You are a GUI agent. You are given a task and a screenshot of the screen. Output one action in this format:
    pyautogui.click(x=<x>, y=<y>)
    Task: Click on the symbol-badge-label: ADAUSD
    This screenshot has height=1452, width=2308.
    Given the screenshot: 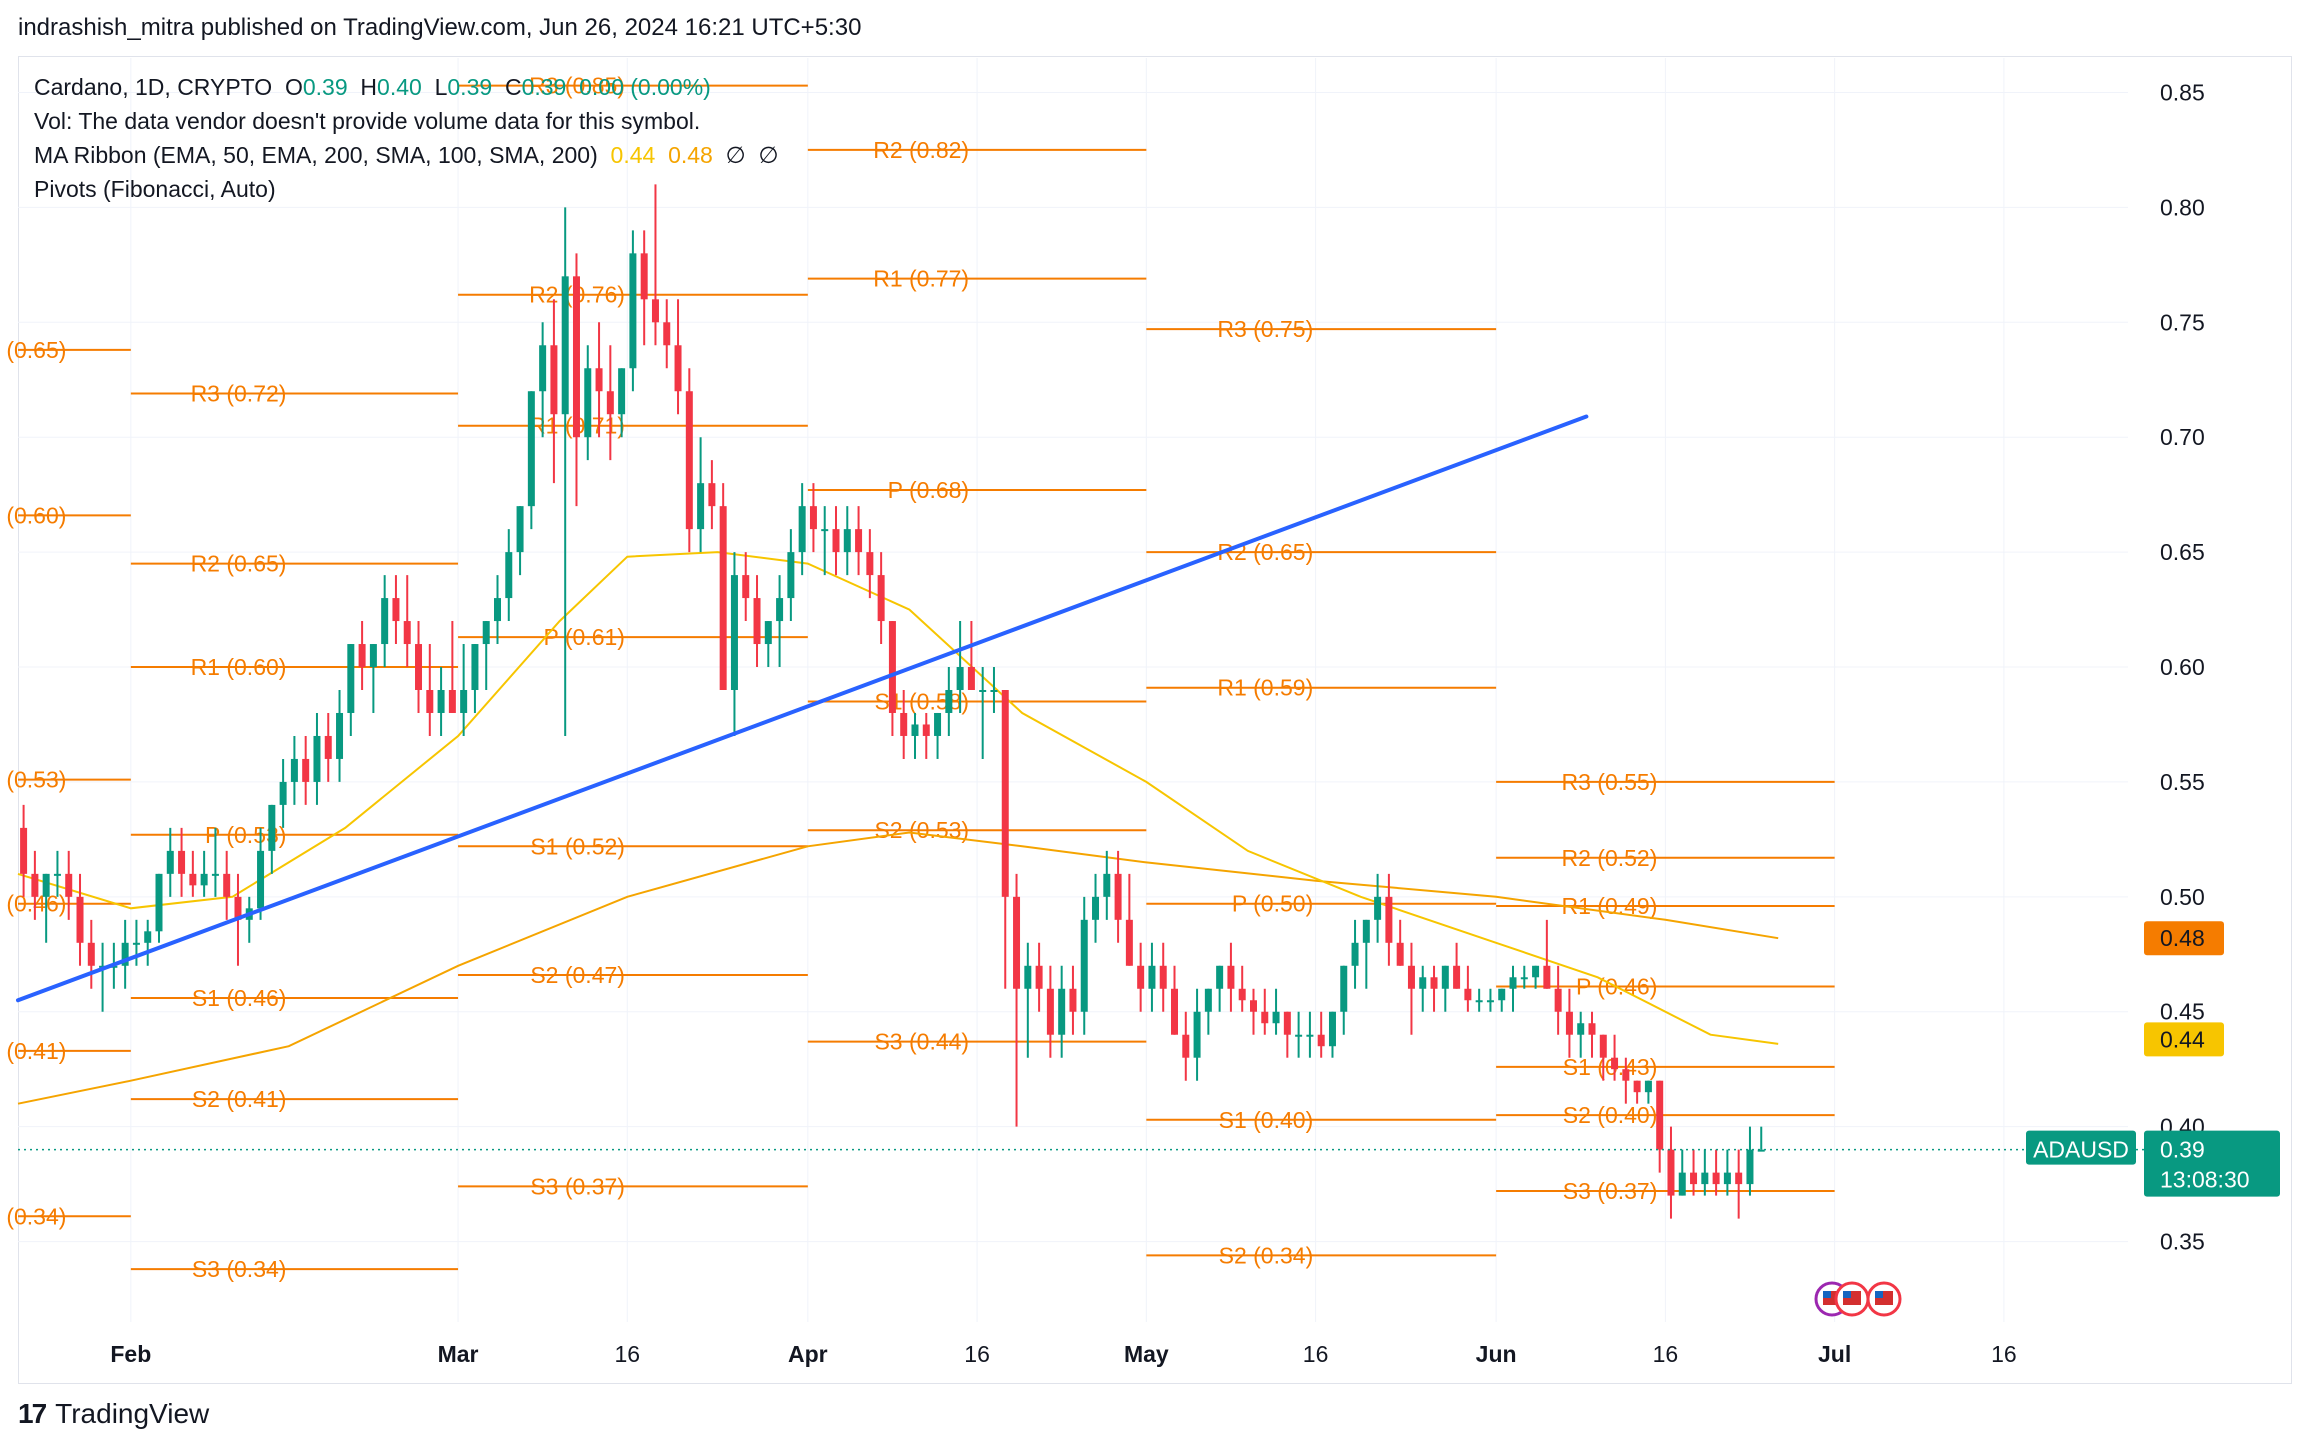 What is the action you would take?
    pyautogui.click(x=2081, y=1150)
    